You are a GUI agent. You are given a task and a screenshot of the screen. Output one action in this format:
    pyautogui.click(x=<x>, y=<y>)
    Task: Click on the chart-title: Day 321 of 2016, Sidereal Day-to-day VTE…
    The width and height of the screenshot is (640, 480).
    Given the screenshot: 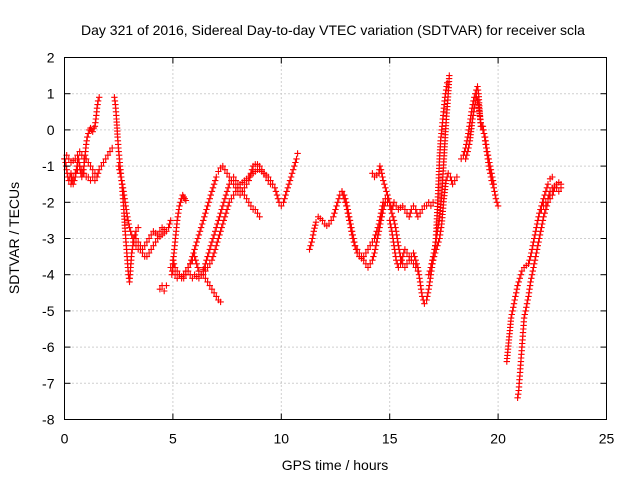 What is the action you would take?
    pyautogui.click(x=333, y=30)
    